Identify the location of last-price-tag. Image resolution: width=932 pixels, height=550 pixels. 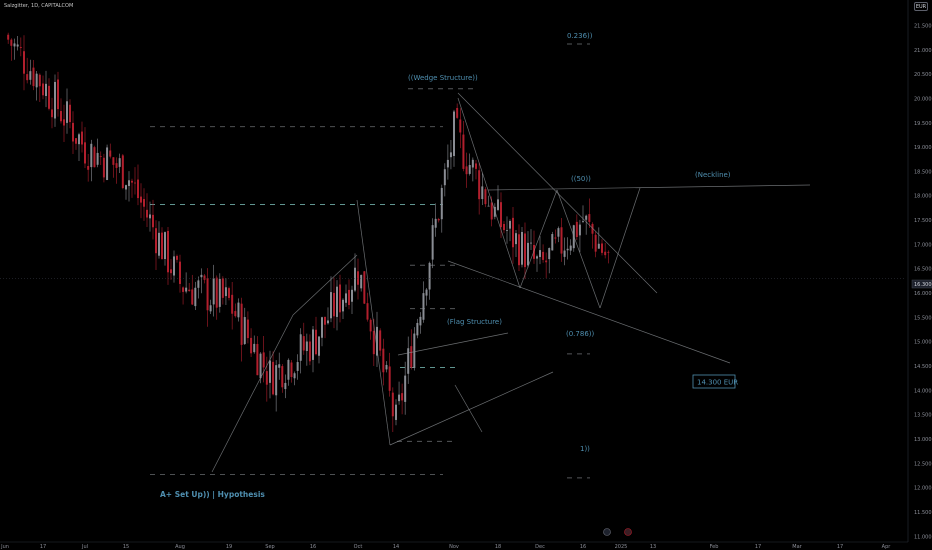
(921, 284).